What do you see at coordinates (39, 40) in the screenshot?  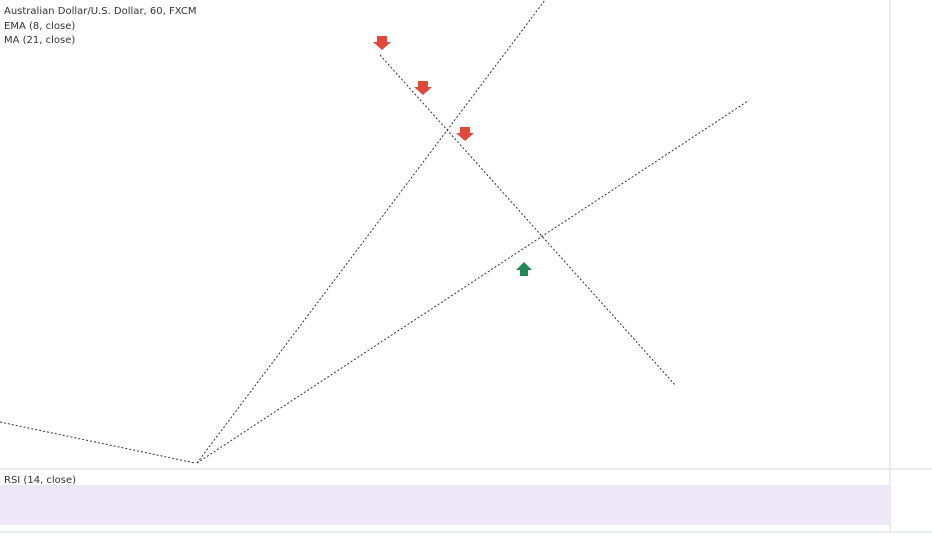 I see `legend-entry: MA (21, close)` at bounding box center [39, 40].